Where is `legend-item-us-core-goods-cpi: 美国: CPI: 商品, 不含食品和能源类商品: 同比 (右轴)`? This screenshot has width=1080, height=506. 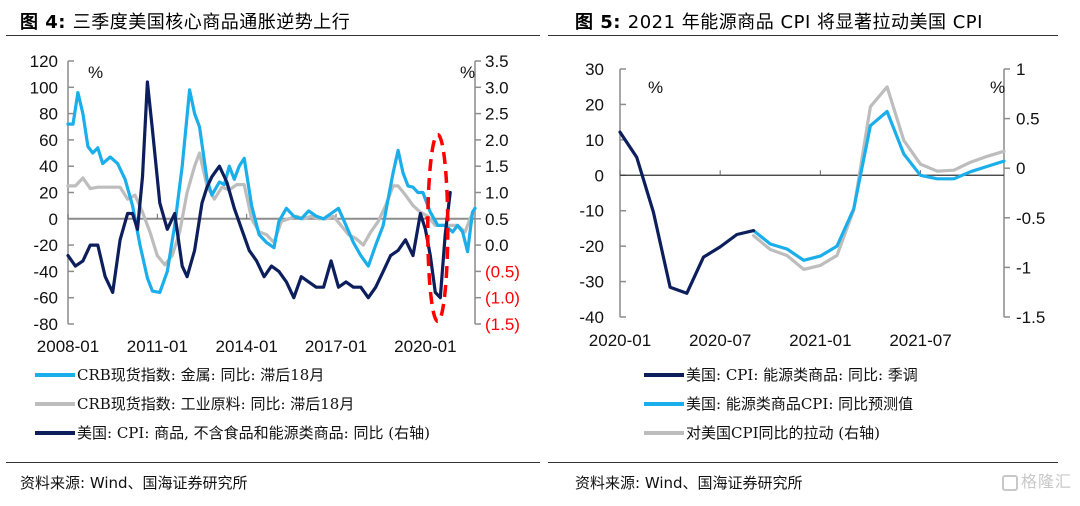 legend-item-us-core-goods-cpi: 美国: CPI: 商品, 不含食品和能源类商品: 同比 (右轴) is located at coordinates (232, 432).